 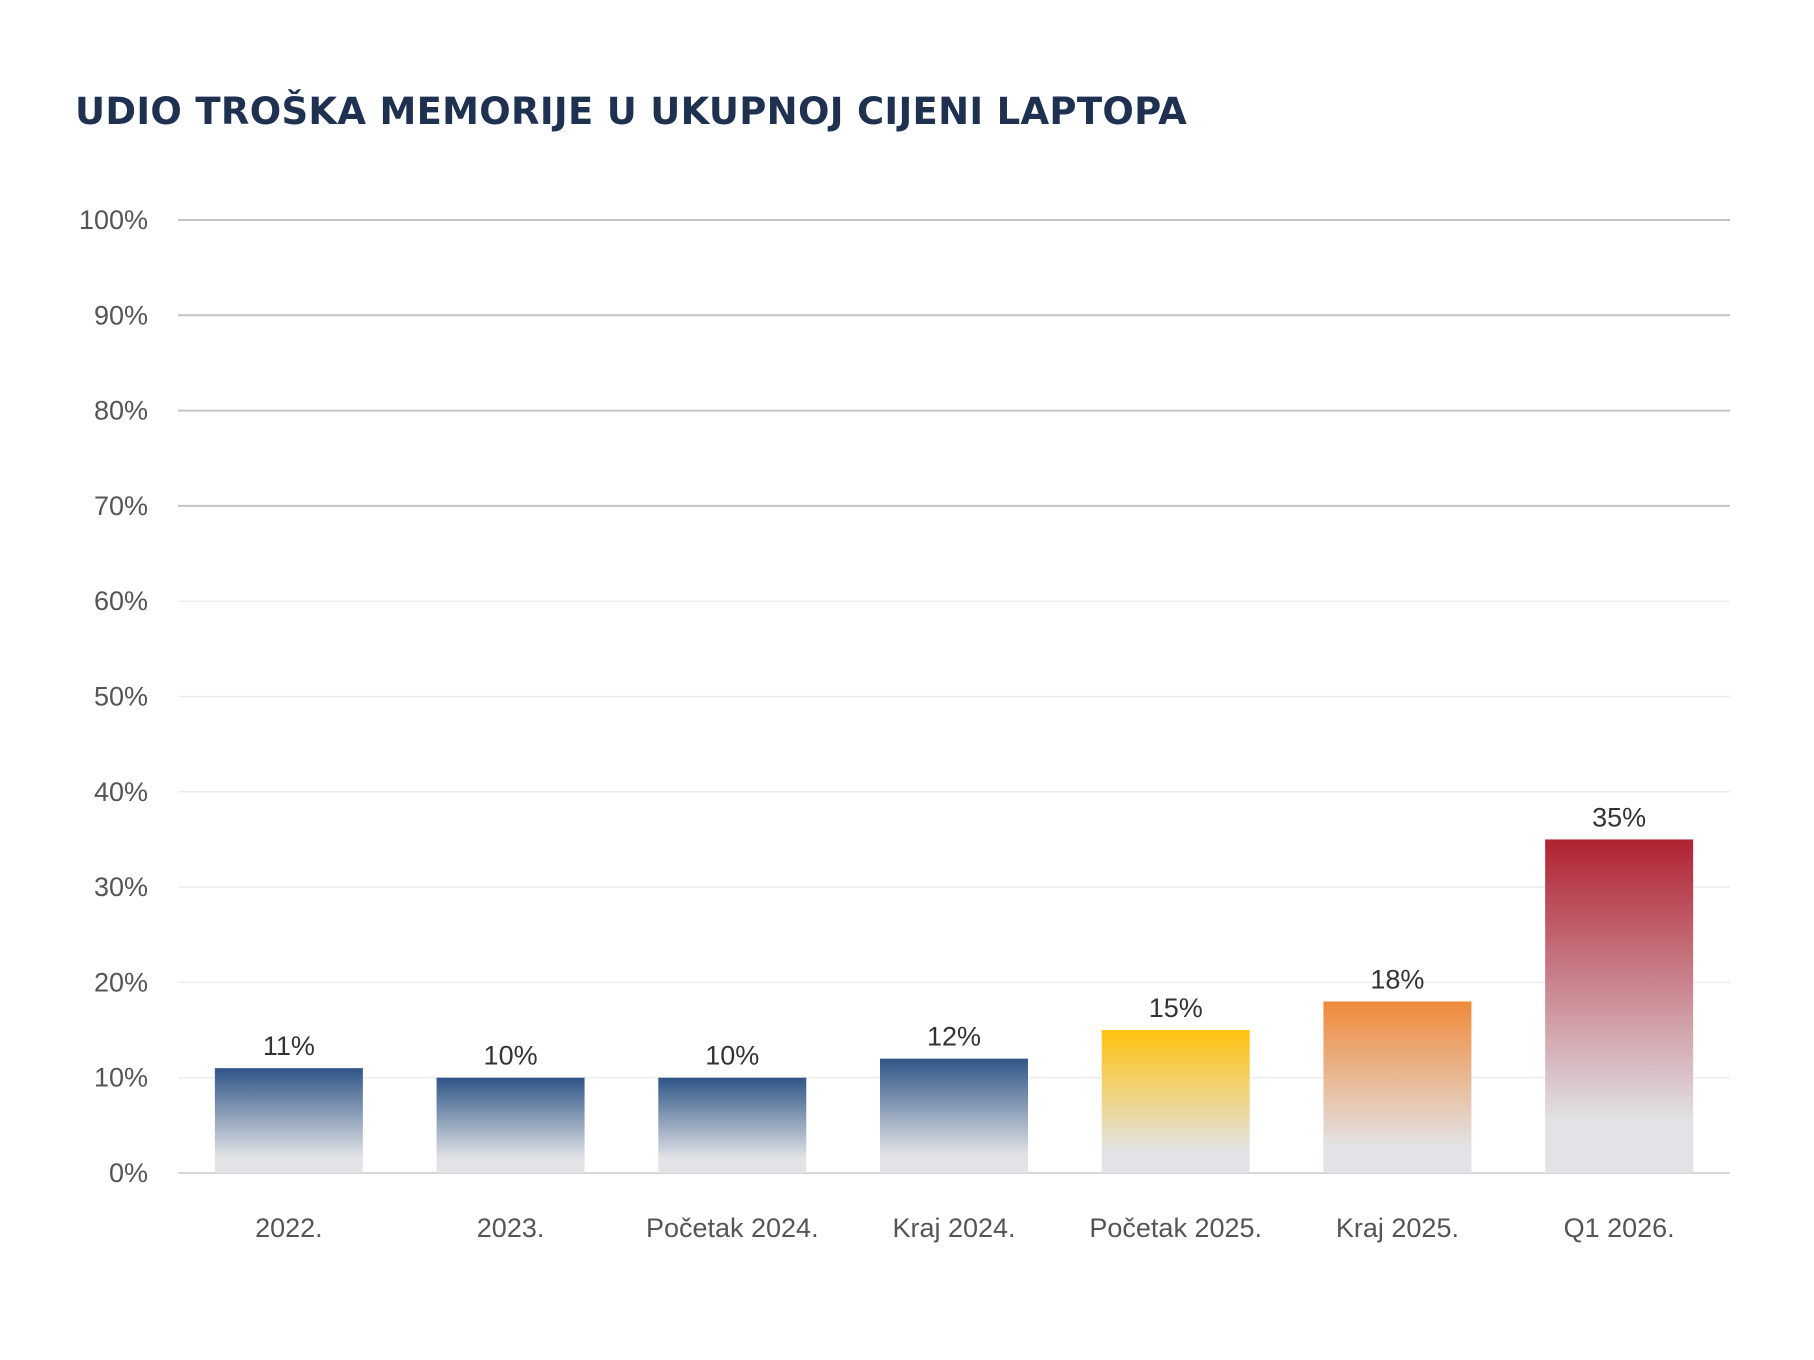 I want to click on y-tick-label: 40%, so click(x=121, y=792).